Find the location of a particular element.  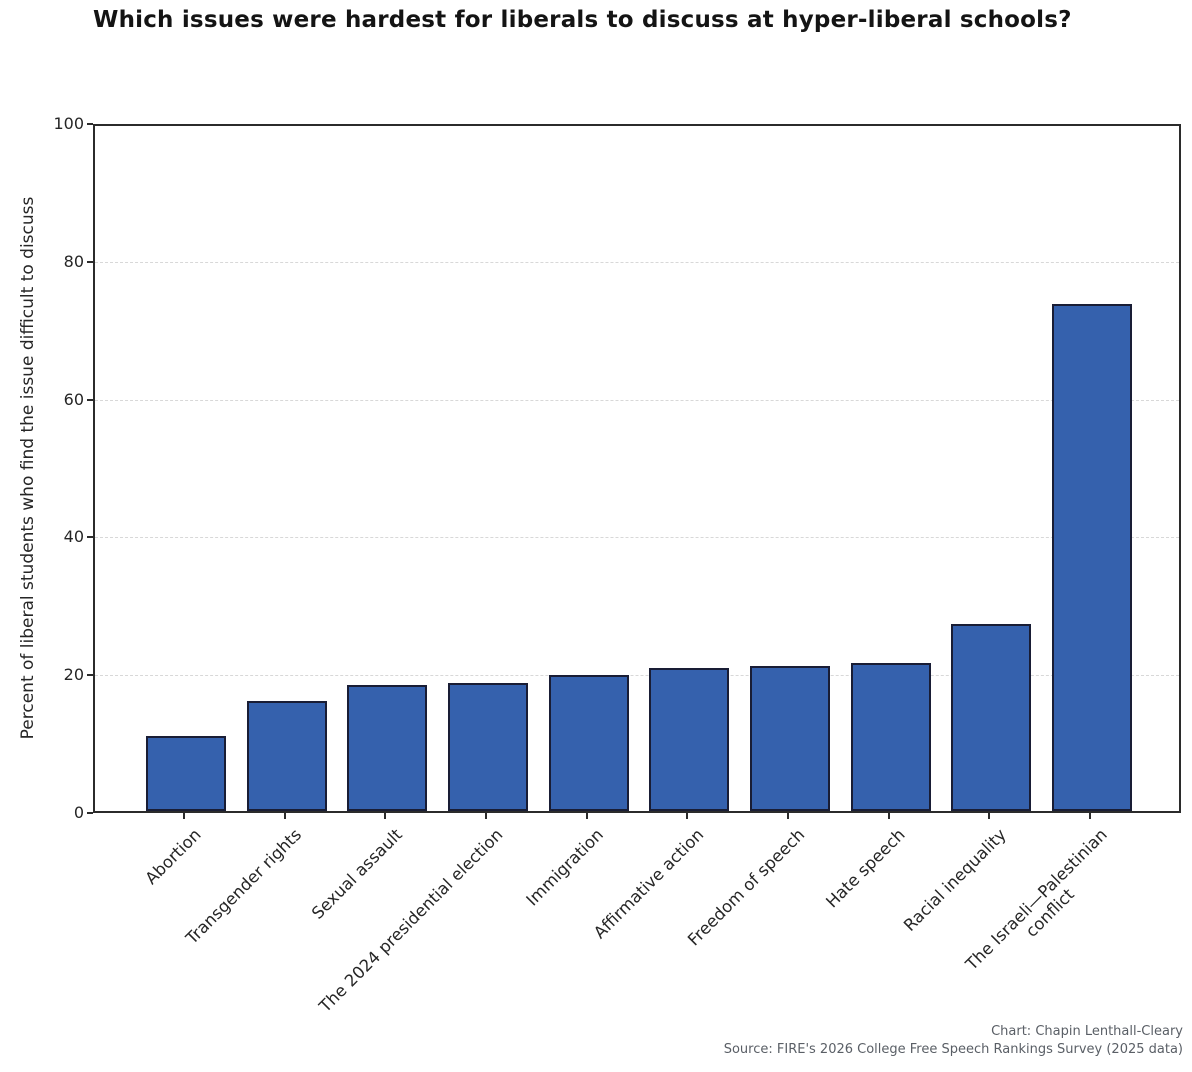

bar-the-israeli-palestinian-conflict is located at coordinates (1092, 557).